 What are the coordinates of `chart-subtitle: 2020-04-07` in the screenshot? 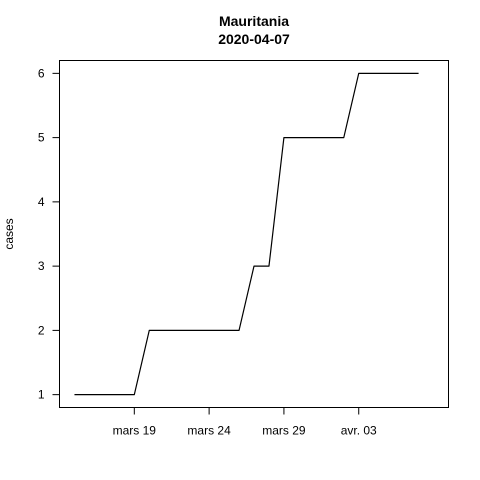 It's located at (254, 39).